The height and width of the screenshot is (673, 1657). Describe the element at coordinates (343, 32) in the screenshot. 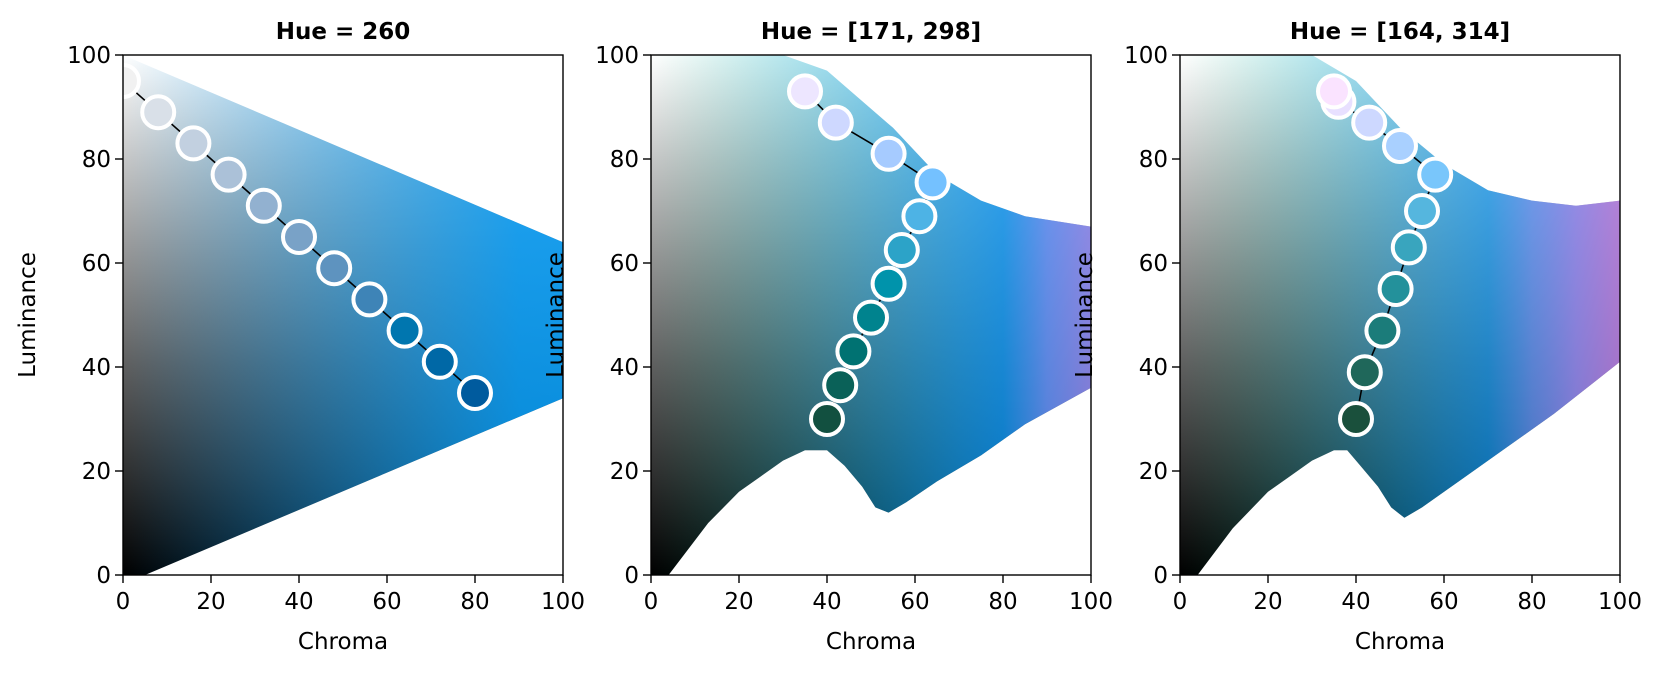

I see `chart-title: Hue = 260` at that location.